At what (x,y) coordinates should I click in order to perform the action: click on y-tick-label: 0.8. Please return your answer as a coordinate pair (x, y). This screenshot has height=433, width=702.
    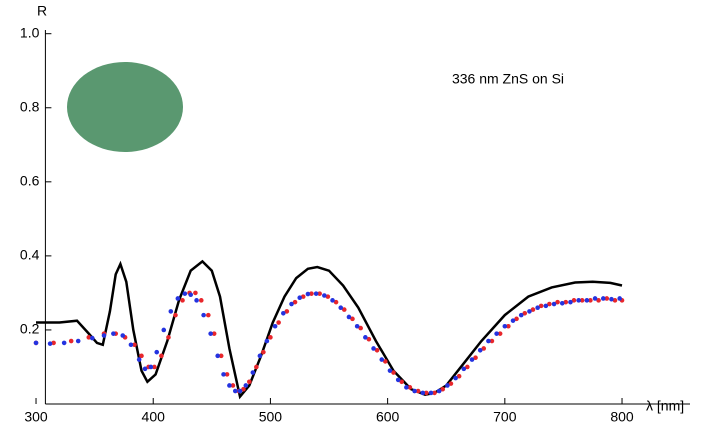
    Looking at the image, I should click on (30, 106).